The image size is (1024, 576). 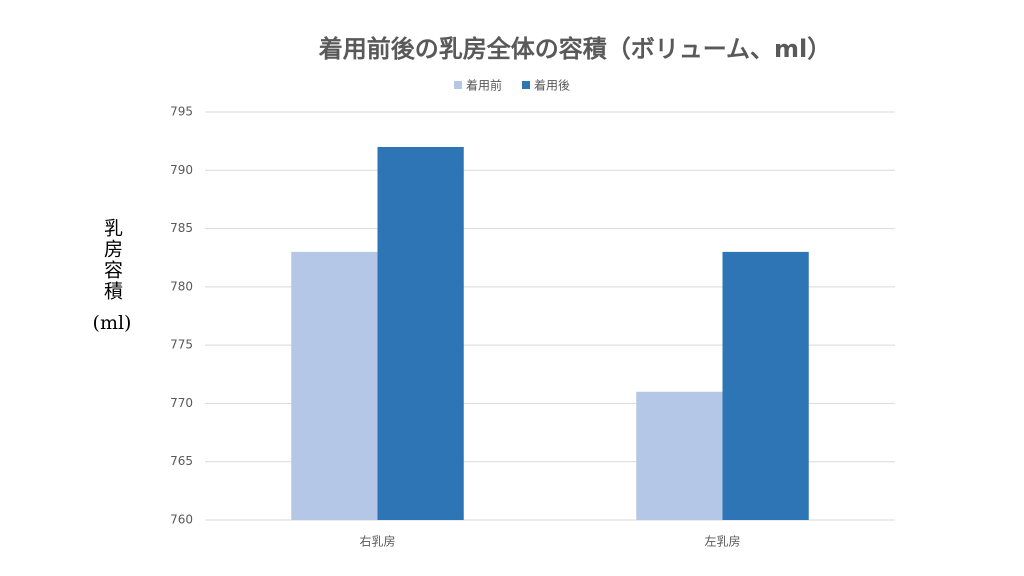 What do you see at coordinates (181, 286) in the screenshot?
I see `y-tick-label: 780` at bounding box center [181, 286].